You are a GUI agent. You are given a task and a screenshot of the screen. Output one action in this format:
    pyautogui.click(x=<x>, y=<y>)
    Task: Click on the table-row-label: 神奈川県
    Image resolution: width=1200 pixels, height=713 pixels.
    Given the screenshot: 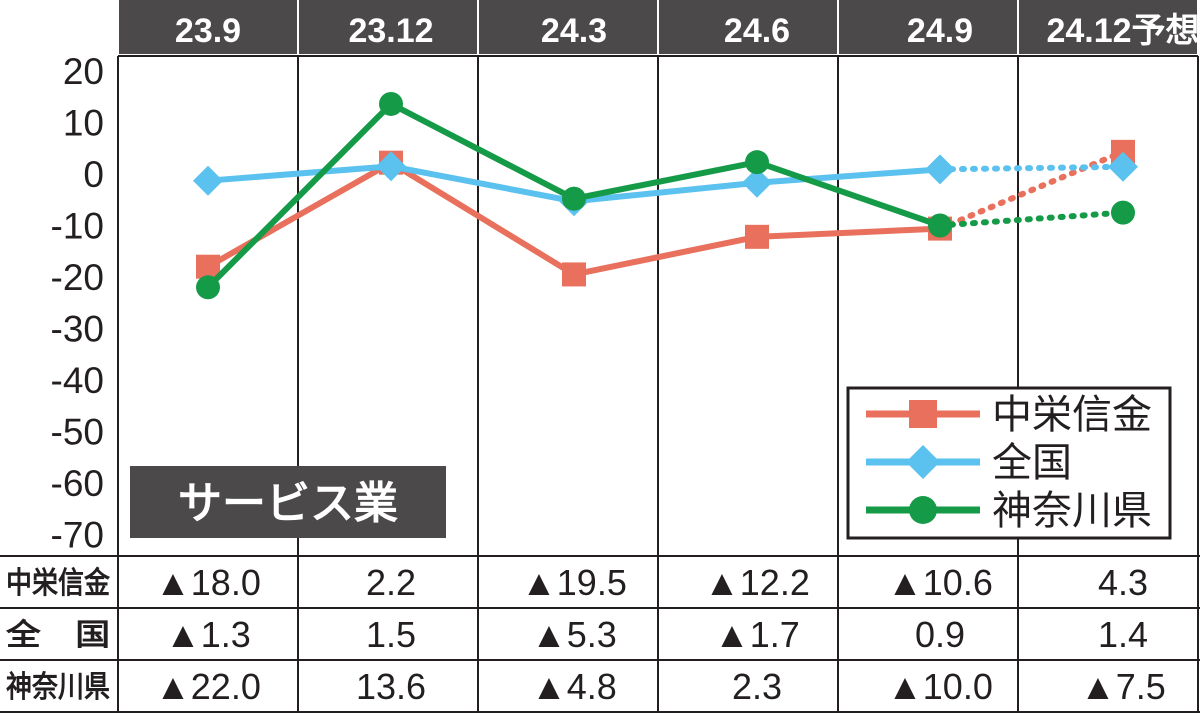 What is the action you would take?
    pyautogui.click(x=58, y=687)
    